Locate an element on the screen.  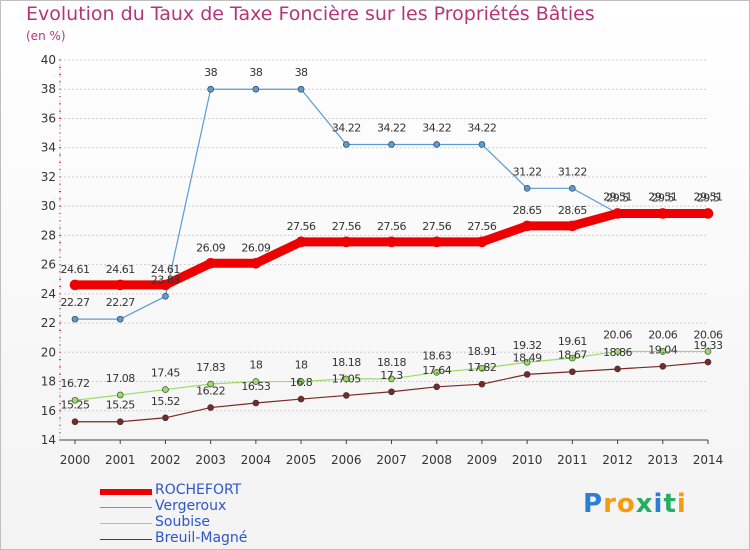
x-tick-label: 2001 is located at coordinates (120, 460).